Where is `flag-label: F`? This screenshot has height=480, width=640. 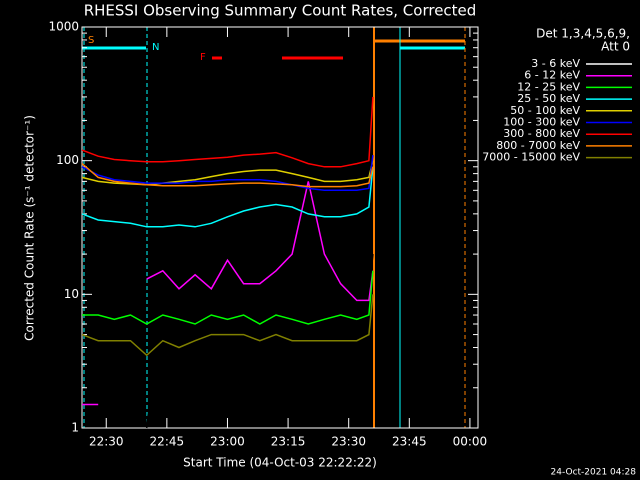 flag-label: F is located at coordinates (203, 57).